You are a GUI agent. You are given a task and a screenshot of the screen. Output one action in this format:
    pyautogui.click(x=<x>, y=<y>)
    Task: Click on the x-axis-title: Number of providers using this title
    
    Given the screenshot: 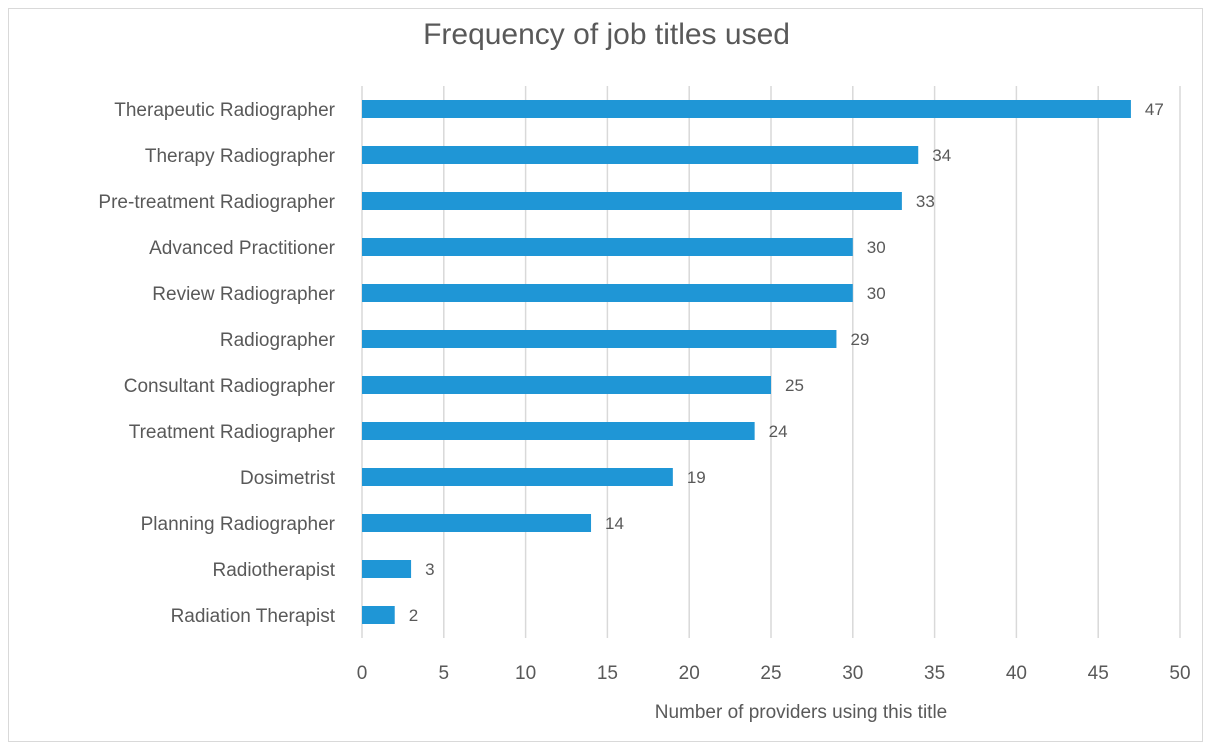 What is the action you would take?
    pyautogui.click(x=801, y=712)
    